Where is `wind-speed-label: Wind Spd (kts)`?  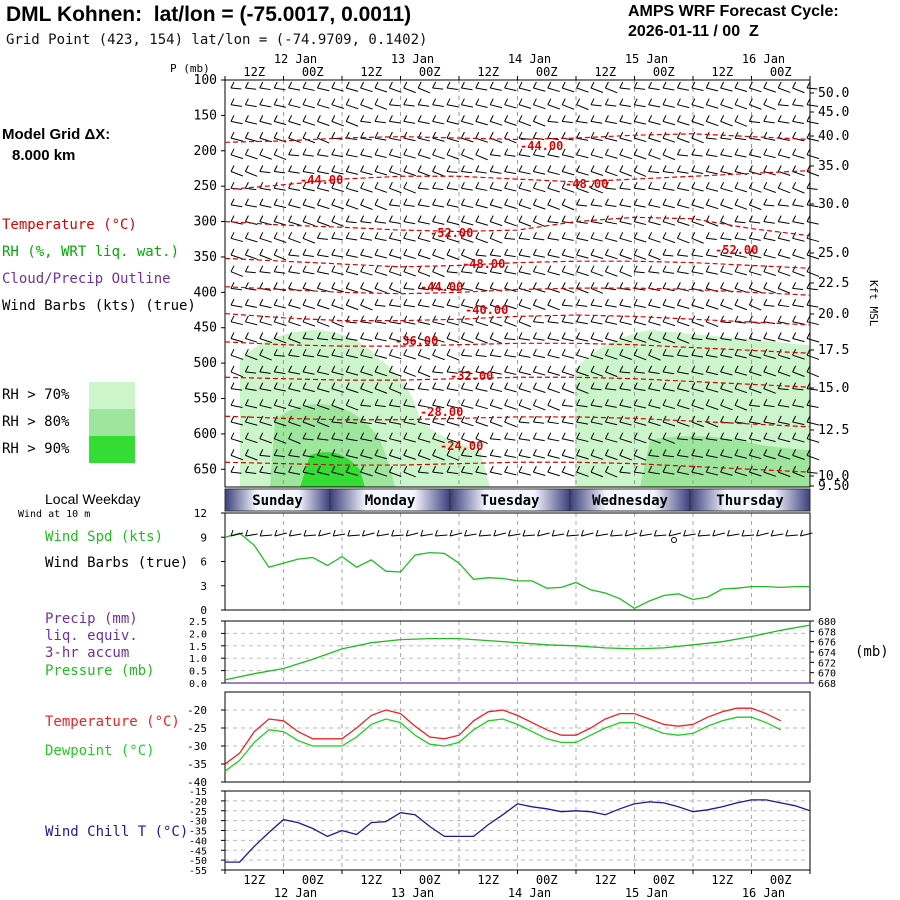
wind-speed-label: Wind Spd (kts) is located at coordinates (104, 537).